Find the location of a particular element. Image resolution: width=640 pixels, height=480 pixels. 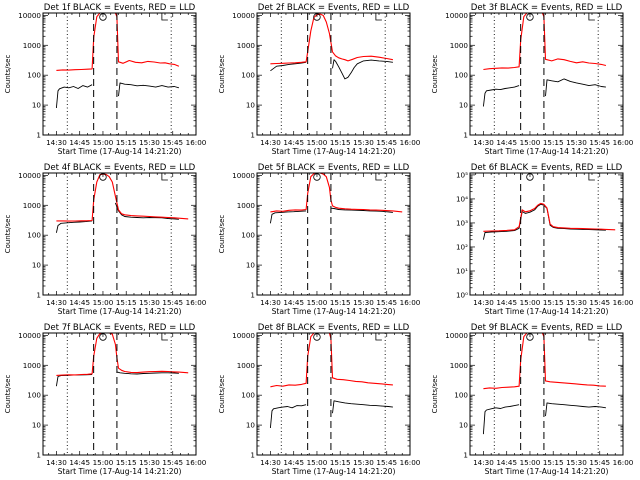

chart-title: Det 6f BLACK = Events, RED = LLD is located at coordinates (547, 168).